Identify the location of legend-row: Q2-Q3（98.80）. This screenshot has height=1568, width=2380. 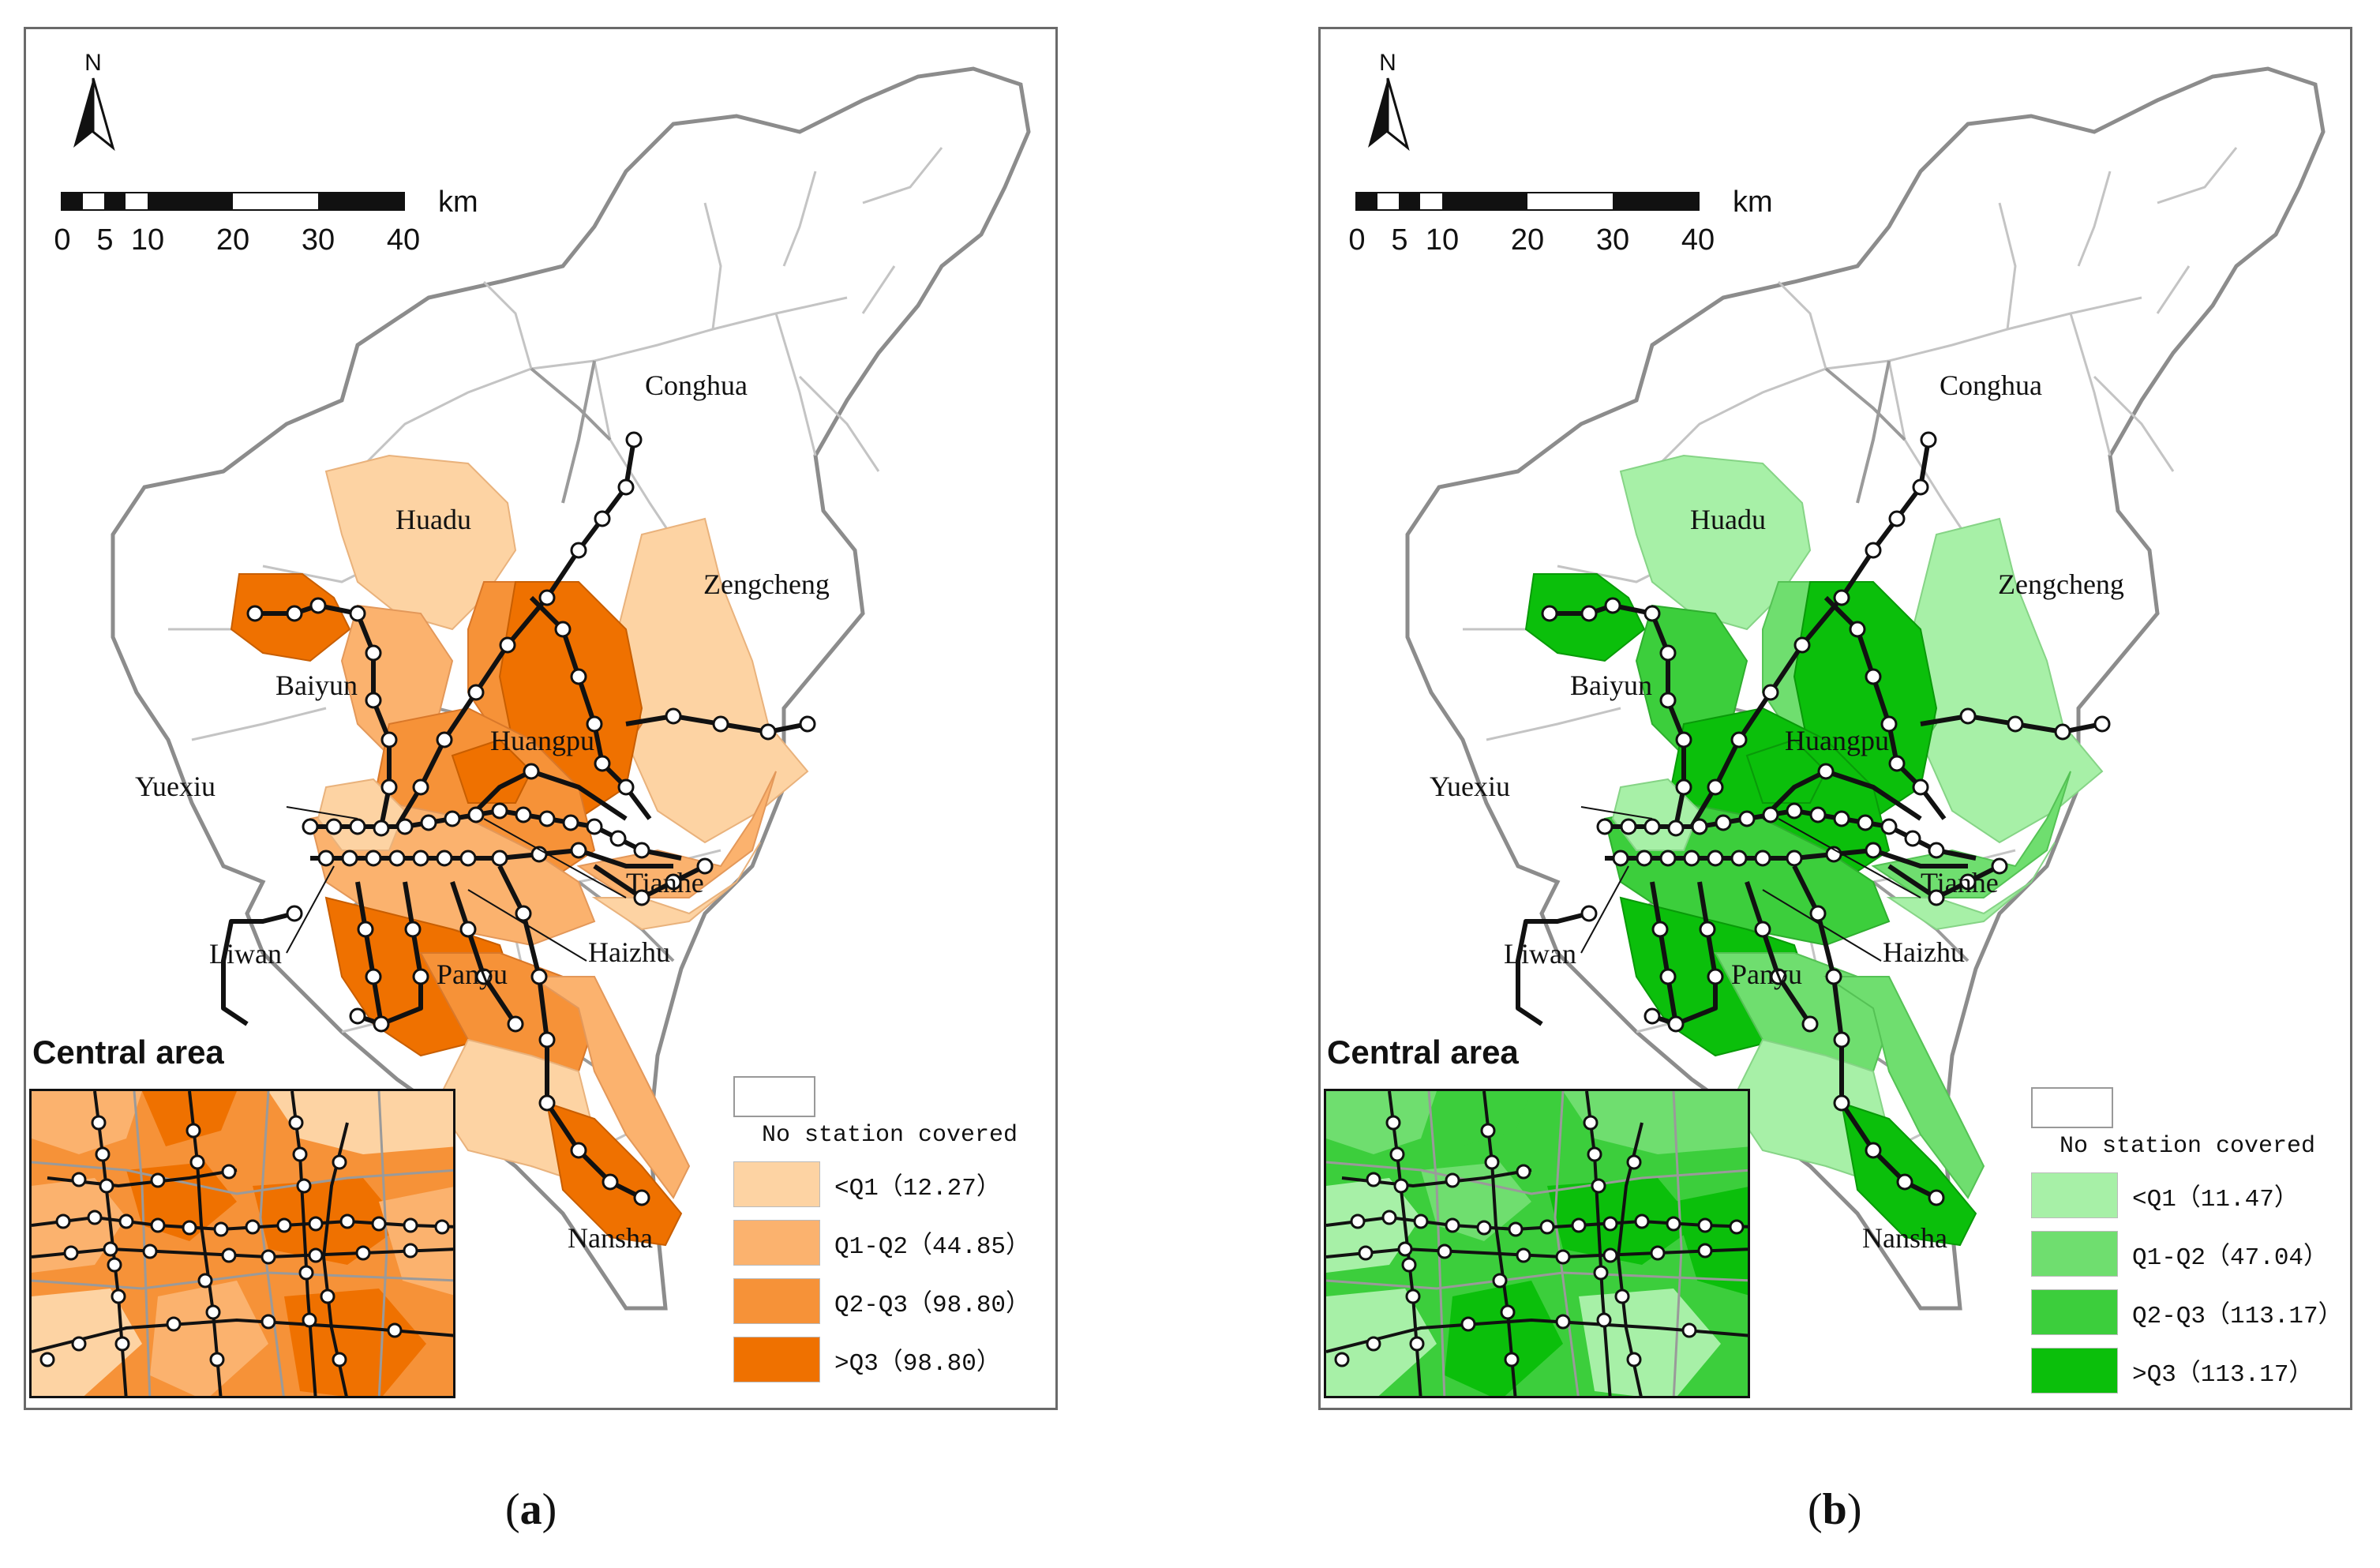
(894, 1301).